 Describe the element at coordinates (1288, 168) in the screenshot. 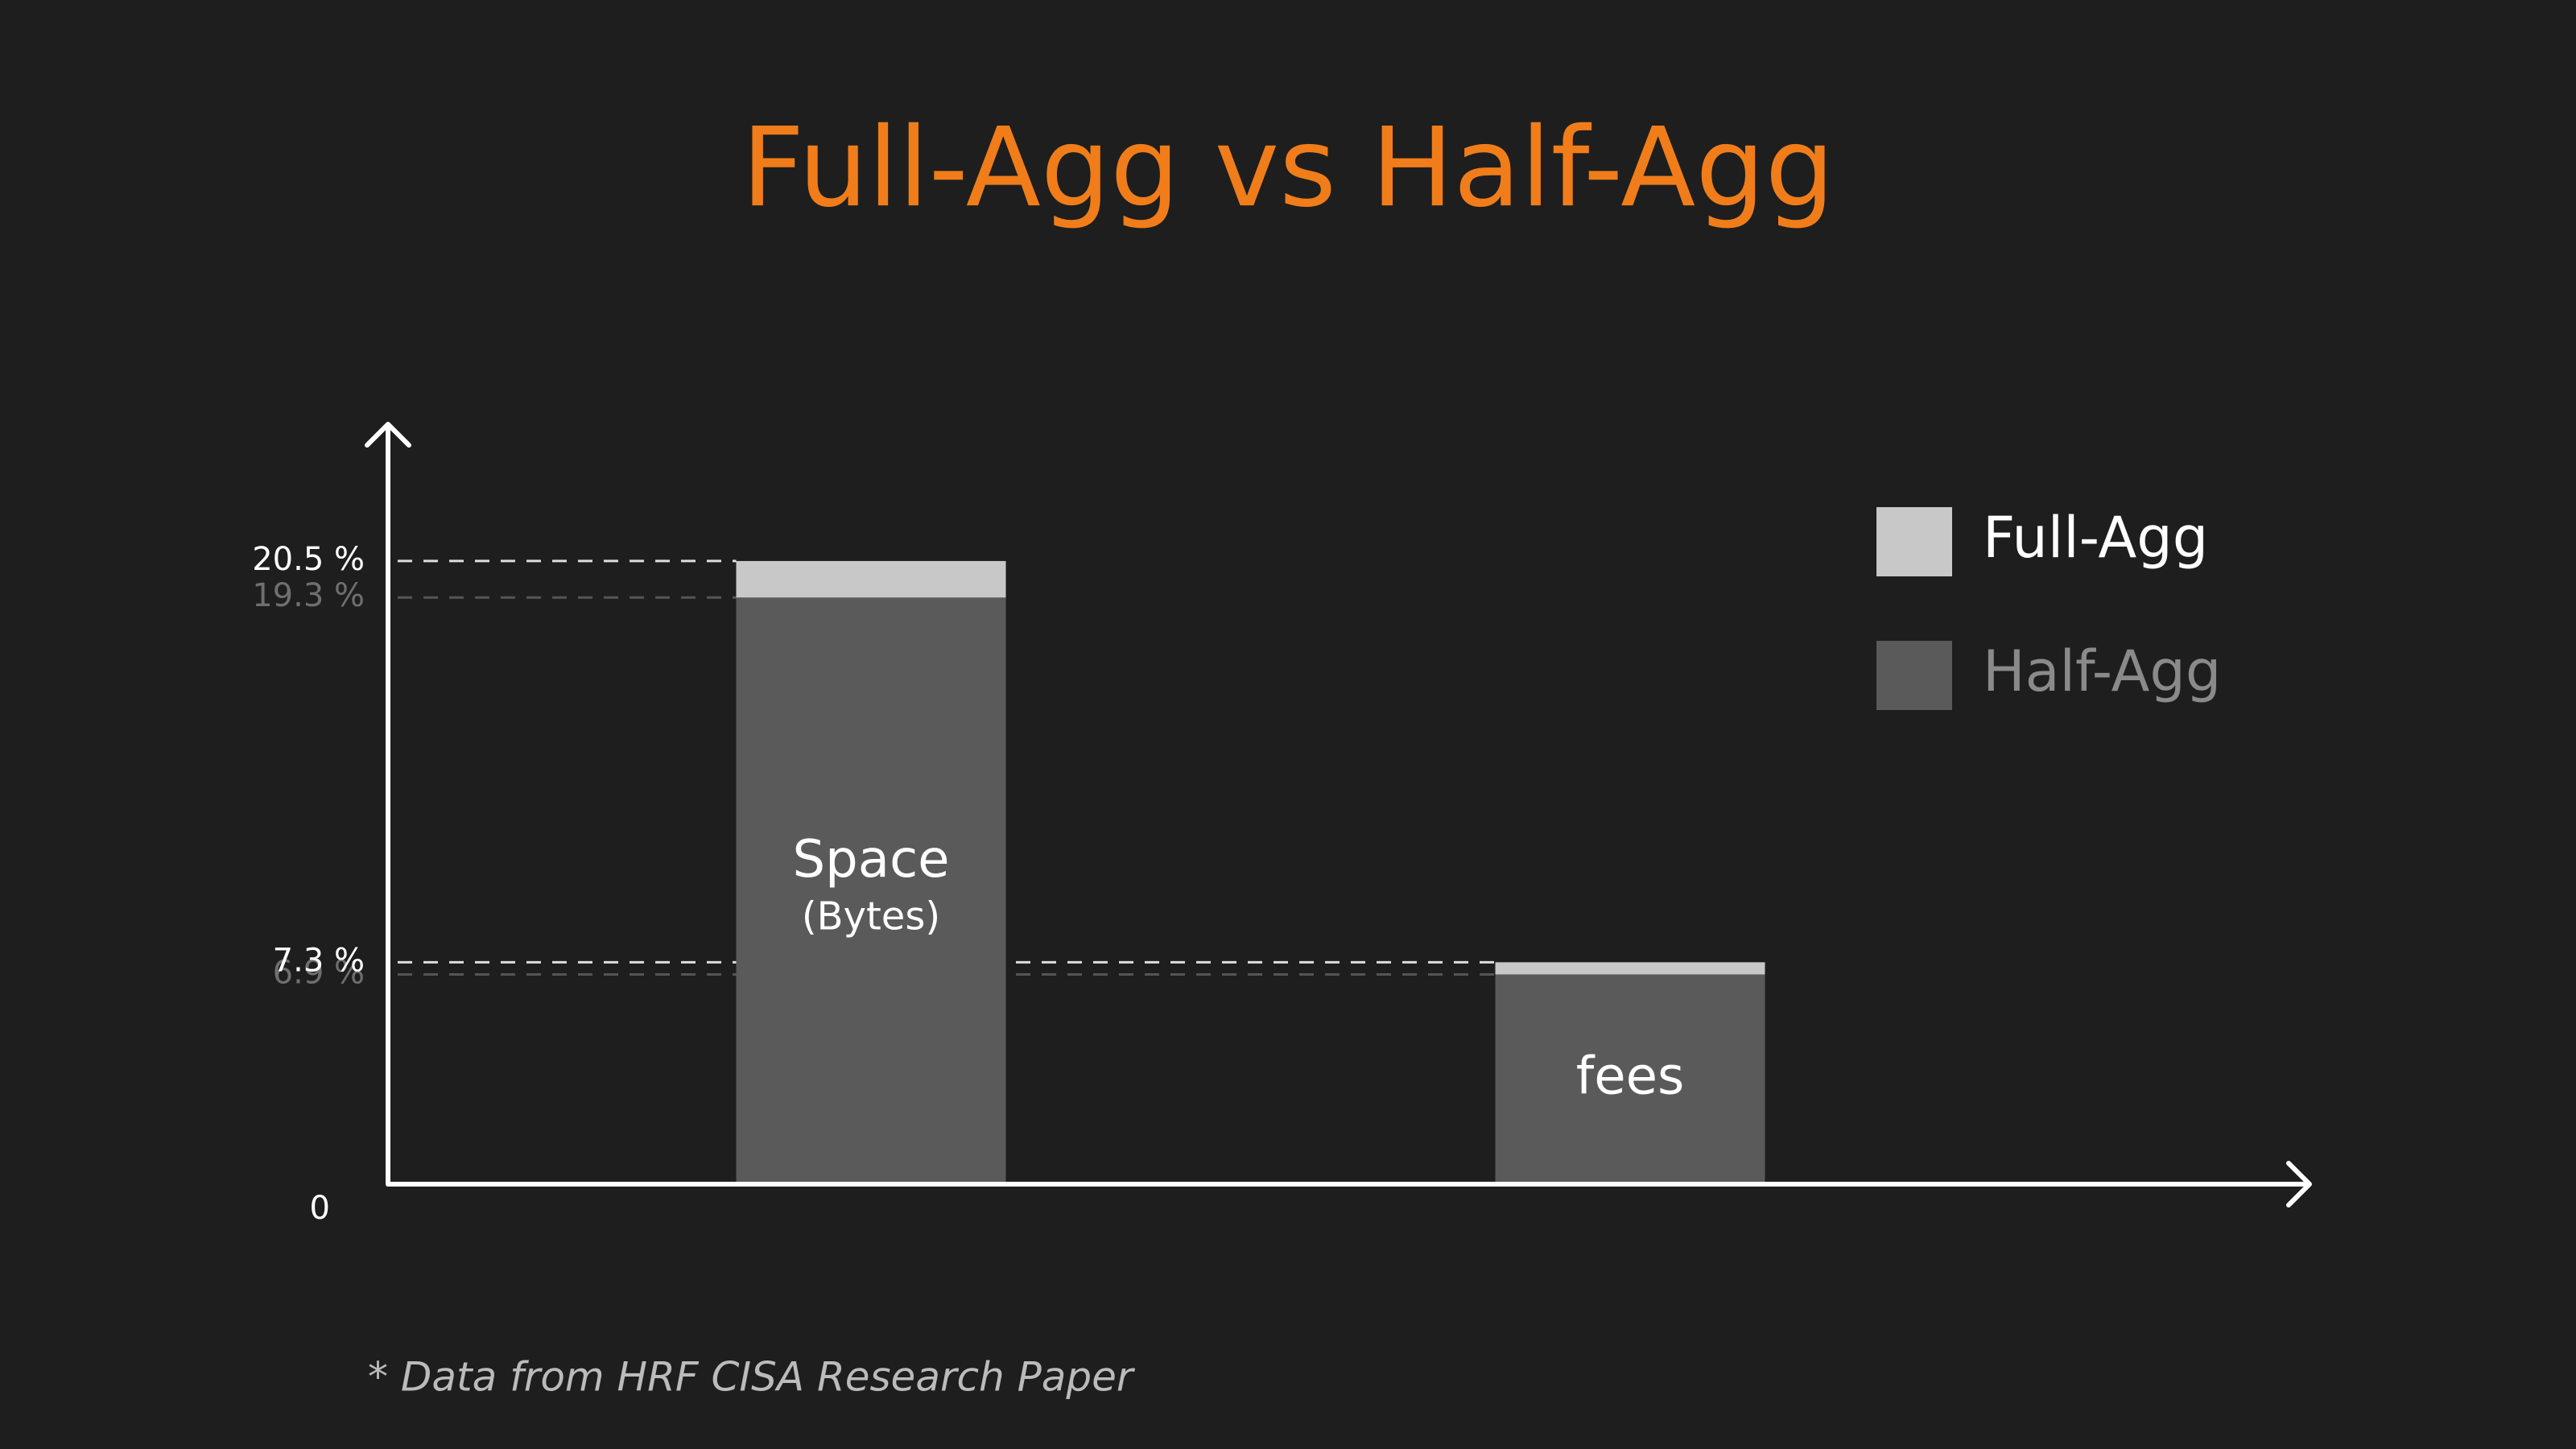

I see `chart-title: Full-Agg vs Half-Agg` at that location.